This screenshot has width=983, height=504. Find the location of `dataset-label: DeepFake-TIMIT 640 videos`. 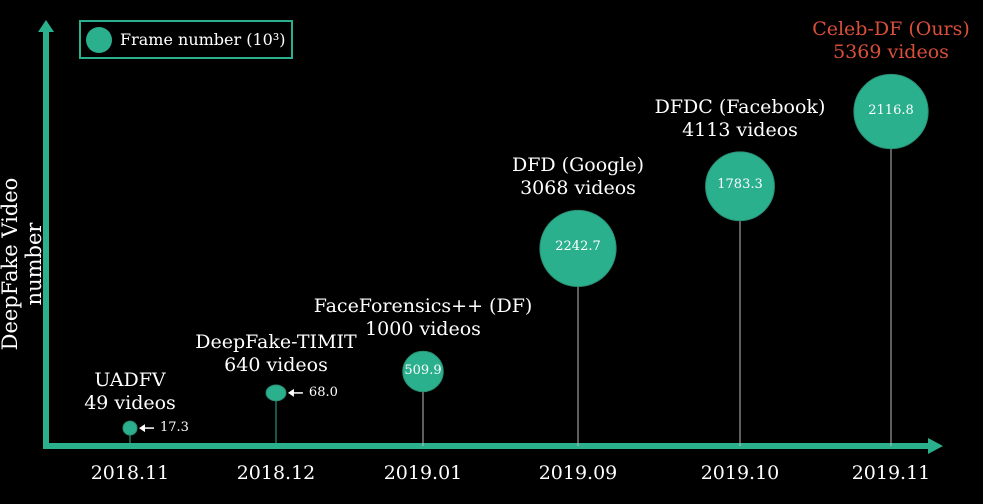

dataset-label: DeepFake-TIMIT 640 videos is located at coordinates (276, 354).